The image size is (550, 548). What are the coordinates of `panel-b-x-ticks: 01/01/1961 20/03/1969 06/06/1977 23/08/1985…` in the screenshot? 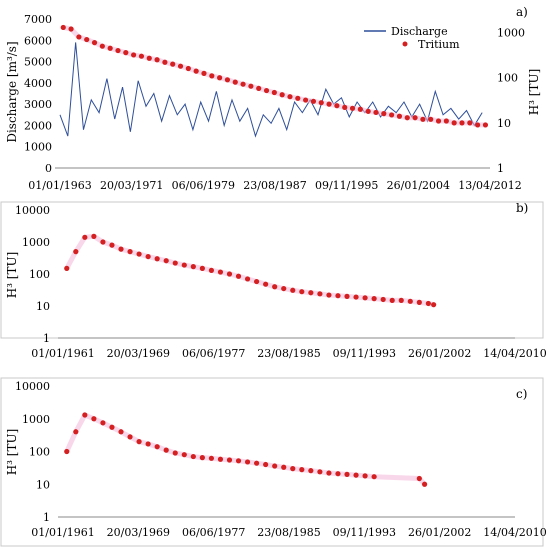 It's located at (288, 353).